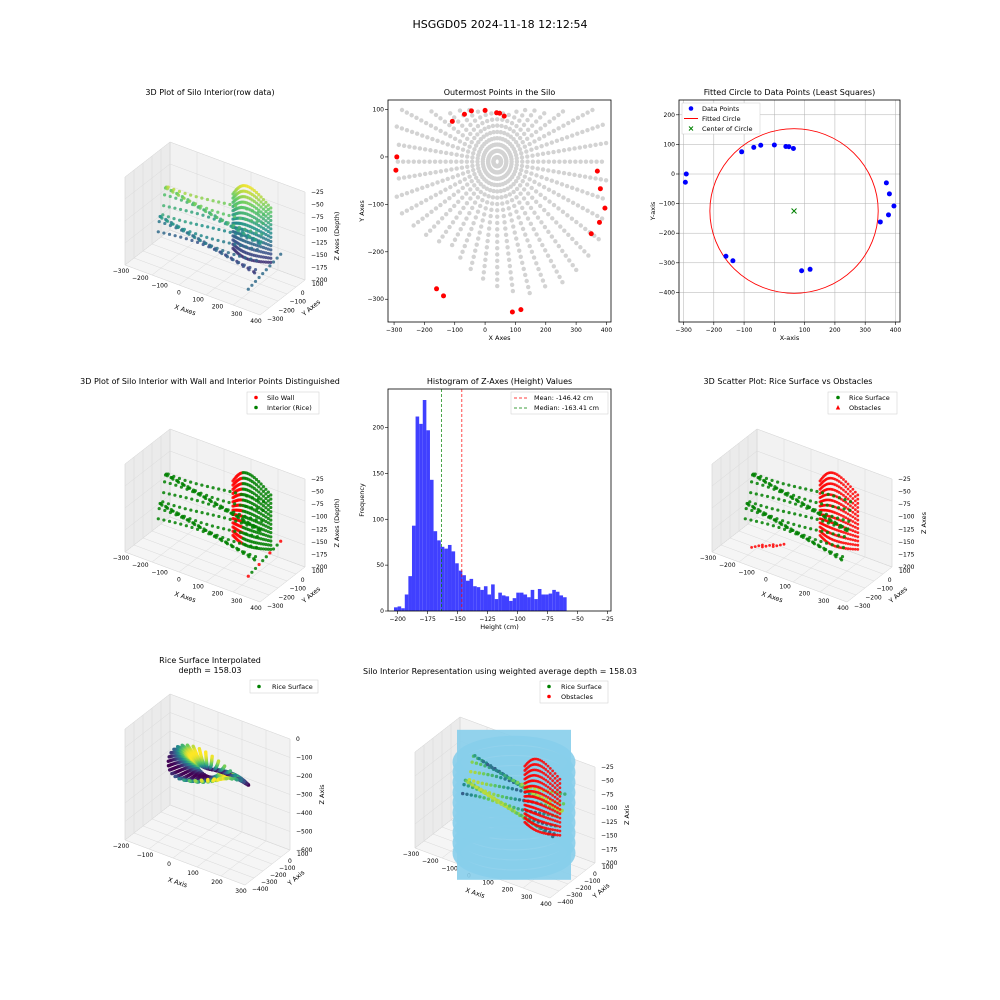 The height and width of the screenshot is (1000, 1000). I want to click on y-axis-label: Frequency, so click(362, 500).